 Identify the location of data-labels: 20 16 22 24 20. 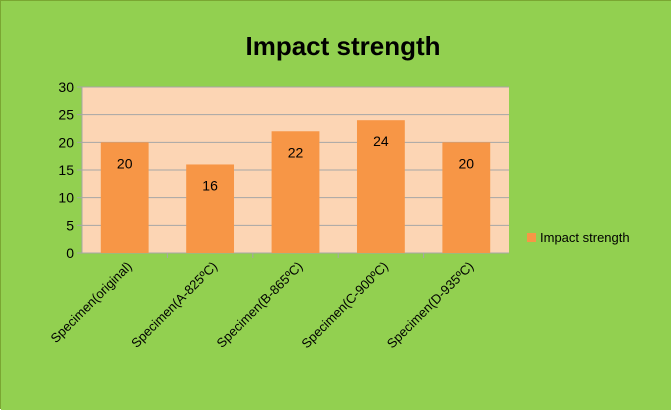
(295, 163).